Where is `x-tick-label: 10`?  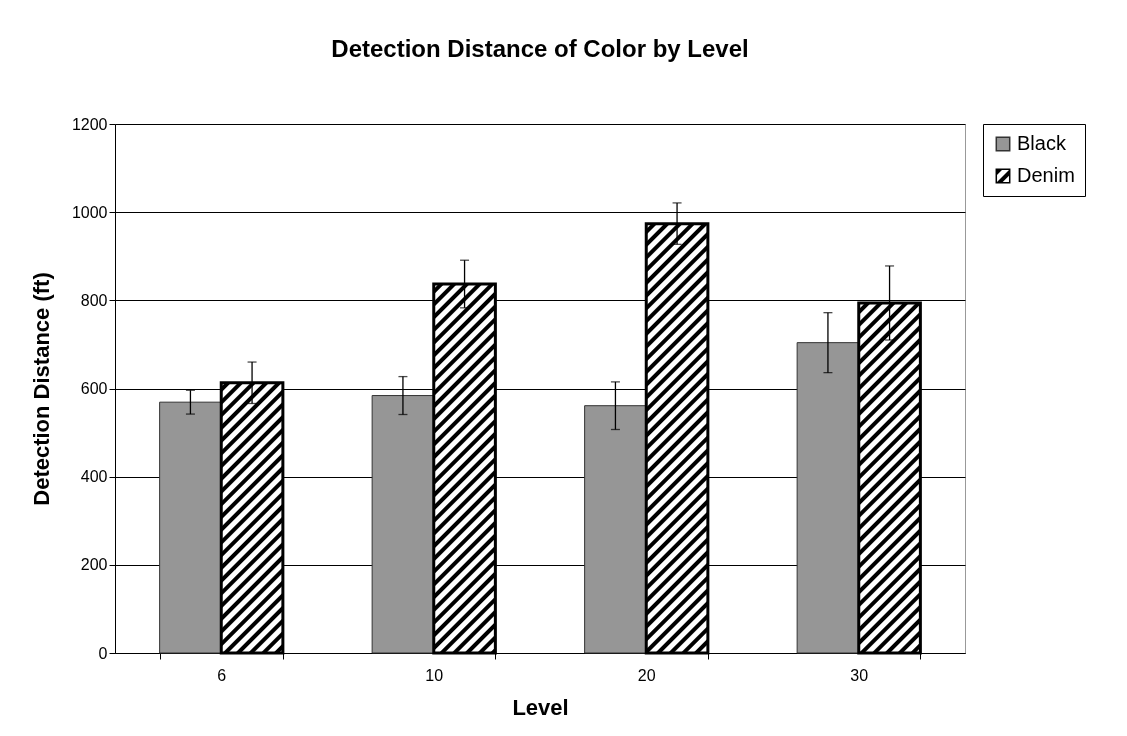
x-tick-label: 10 is located at coordinates (434, 675).